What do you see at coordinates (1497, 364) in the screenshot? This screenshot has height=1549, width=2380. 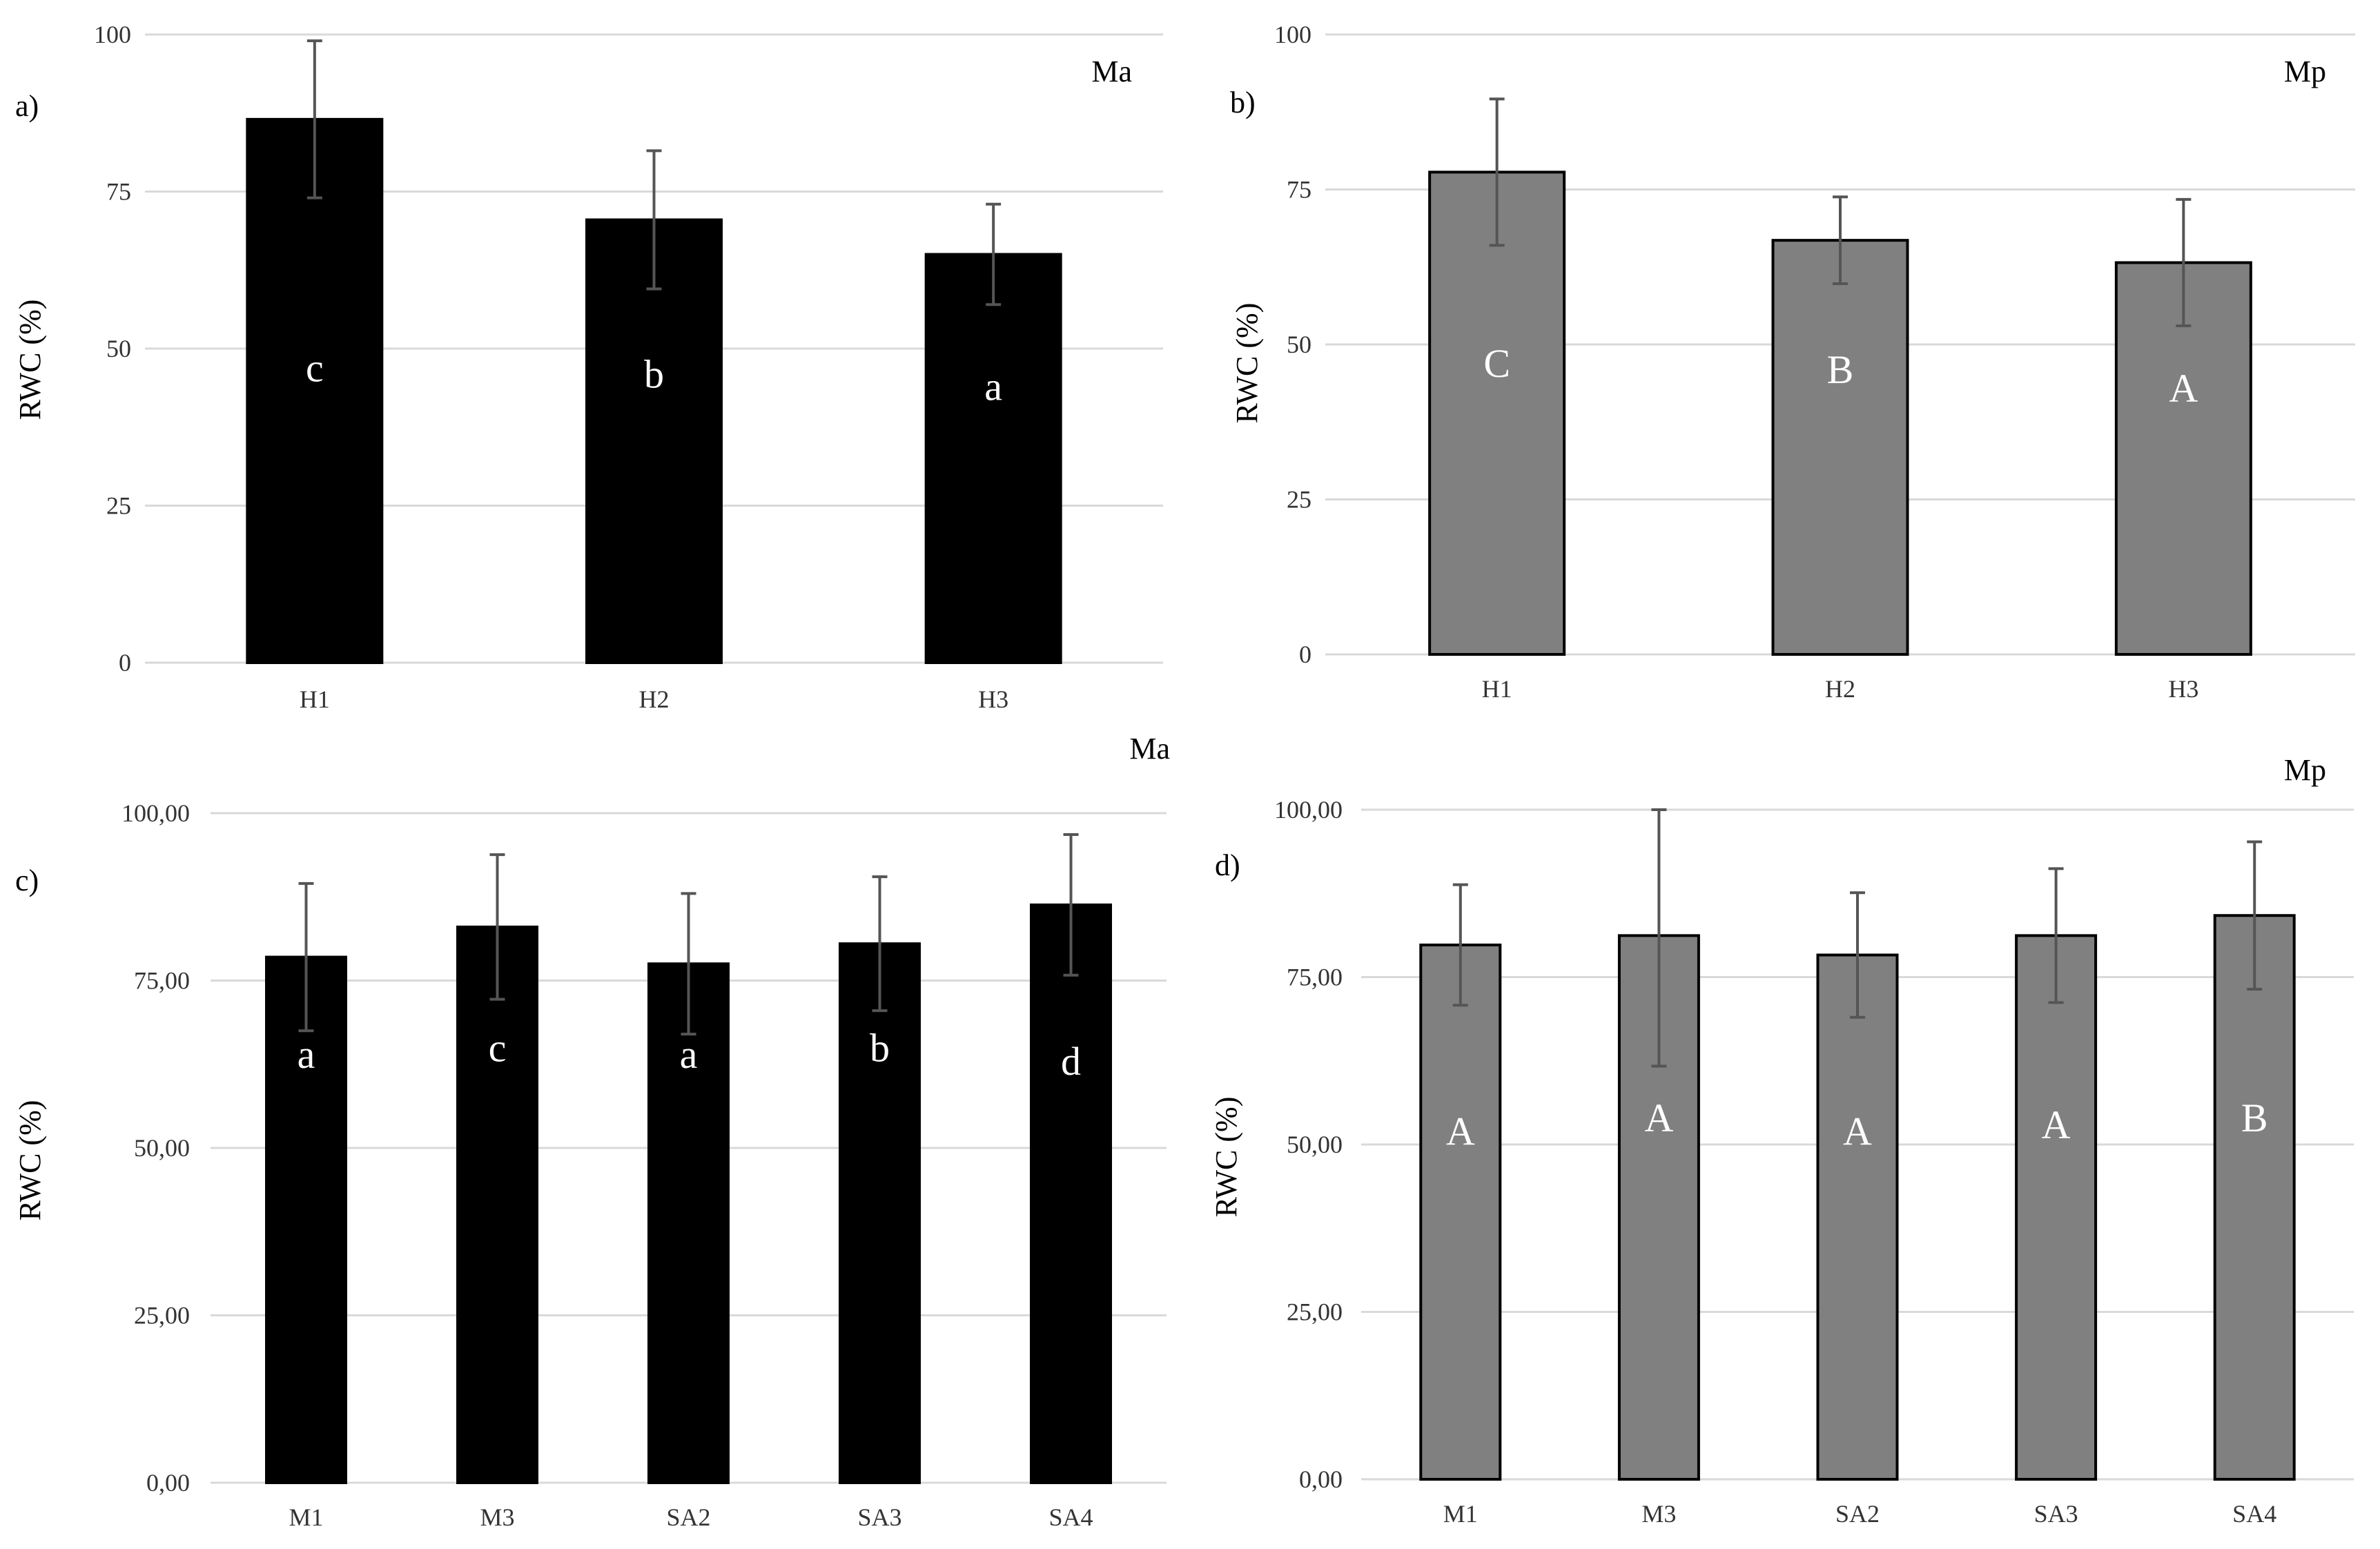 I see `significance-letter: C` at bounding box center [1497, 364].